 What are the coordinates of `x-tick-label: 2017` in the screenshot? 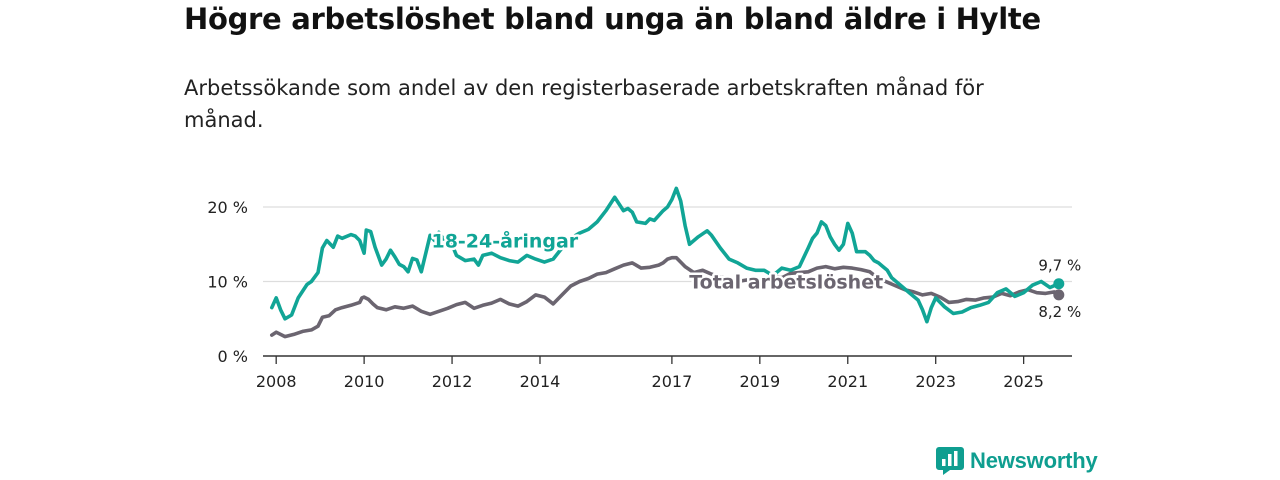 It's located at (672, 381).